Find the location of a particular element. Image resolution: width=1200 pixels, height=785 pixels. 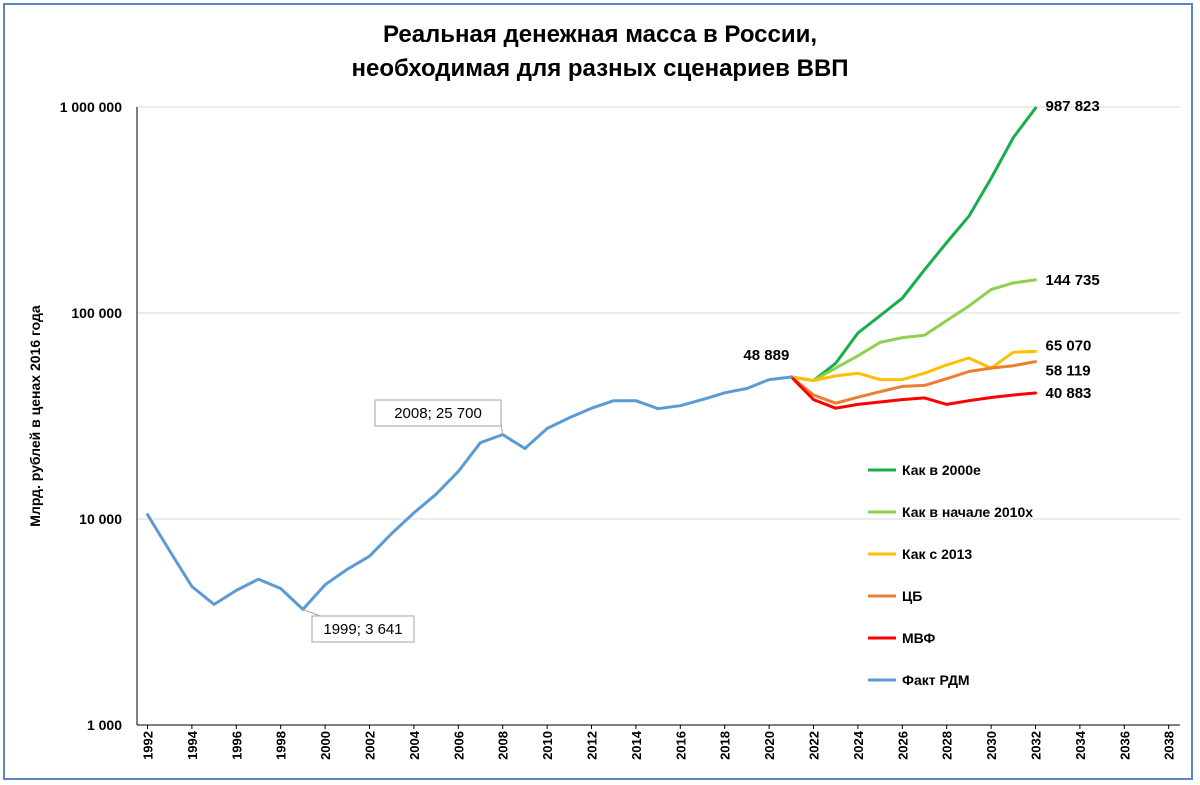

callout-text: 1999; 3 641 is located at coordinates (362, 629).